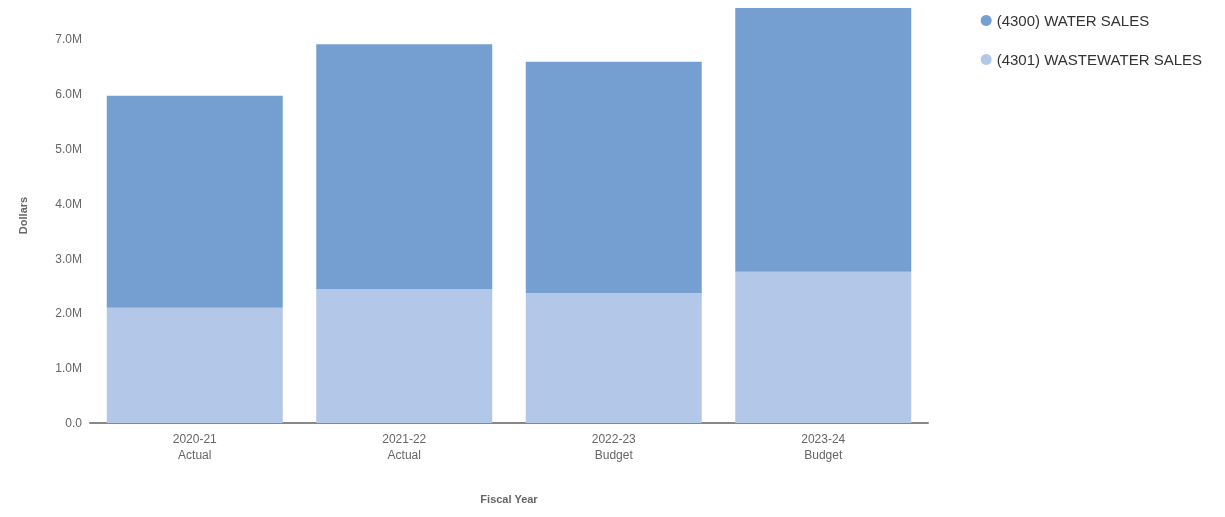 The width and height of the screenshot is (1225, 517). I want to click on y-tick-label: 0.0, so click(74, 423).